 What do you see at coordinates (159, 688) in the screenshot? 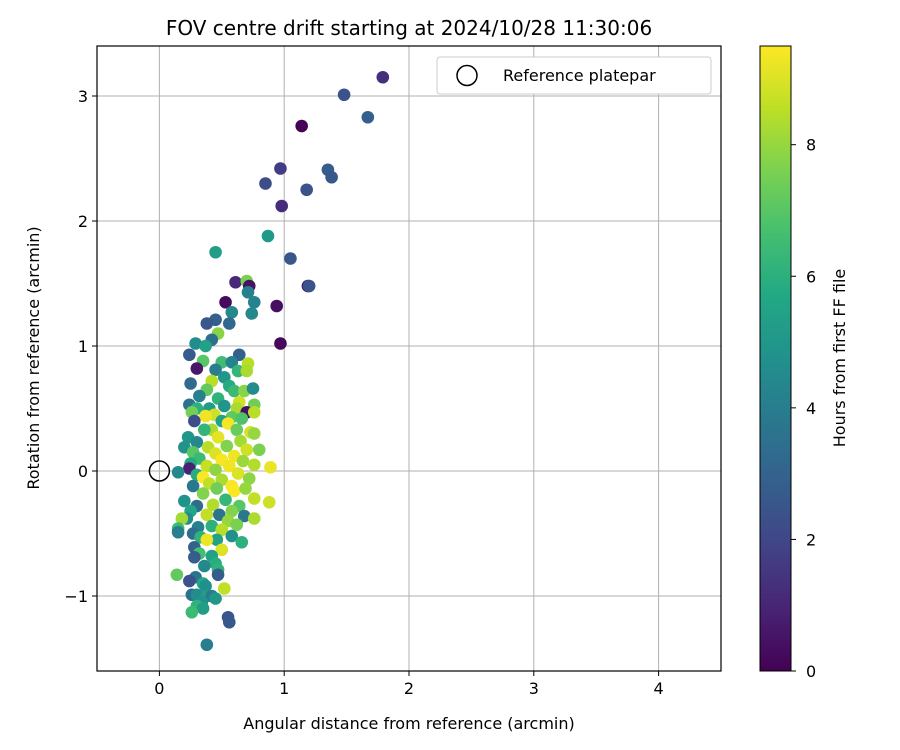
I see `x-tick-label: 0` at bounding box center [159, 688].